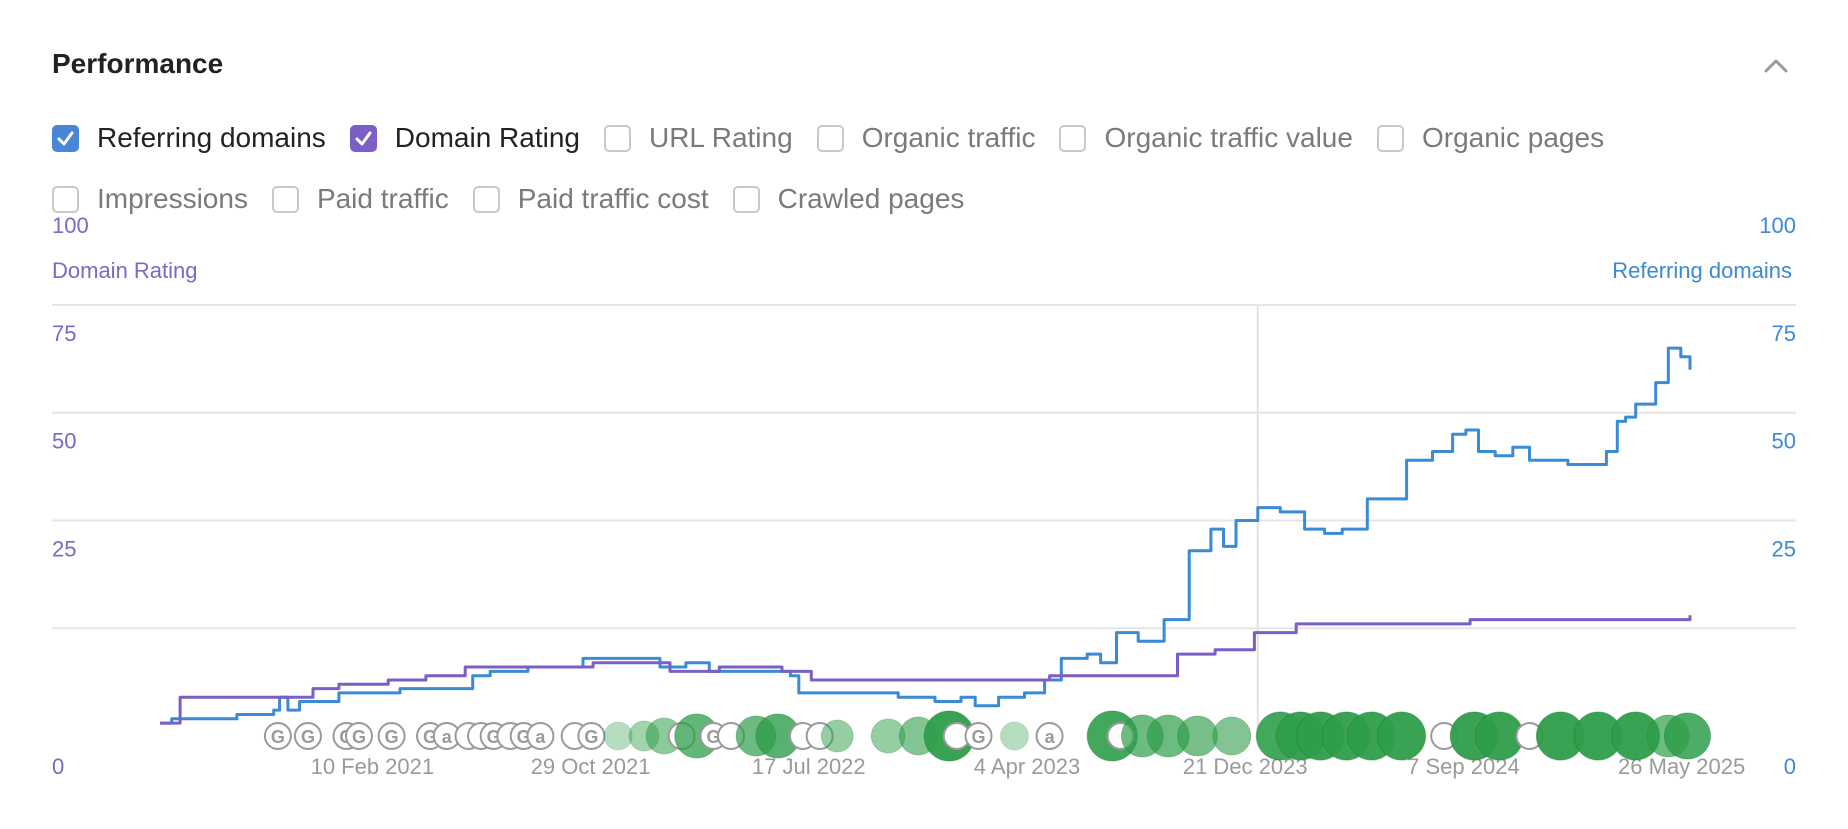 This screenshot has height=829, width=1848. Describe the element at coordinates (138, 63) in the screenshot. I see `panel-title: Performance` at that location.